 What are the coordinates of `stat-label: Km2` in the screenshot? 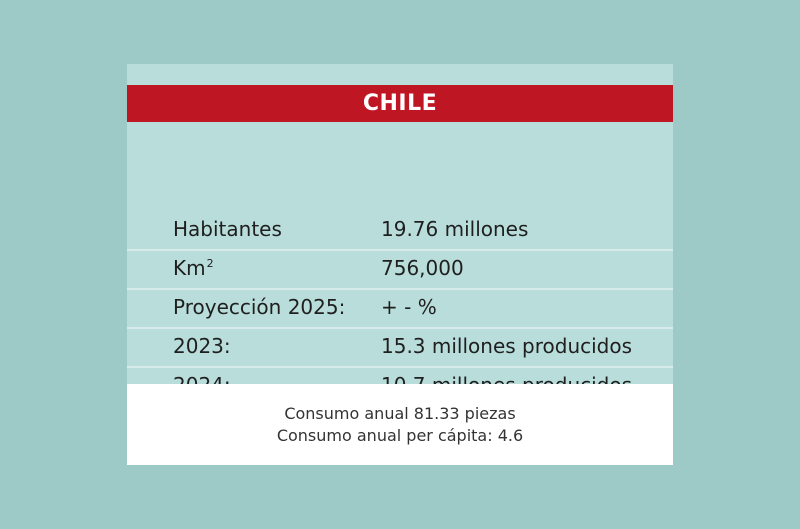 It's located at (193, 268).